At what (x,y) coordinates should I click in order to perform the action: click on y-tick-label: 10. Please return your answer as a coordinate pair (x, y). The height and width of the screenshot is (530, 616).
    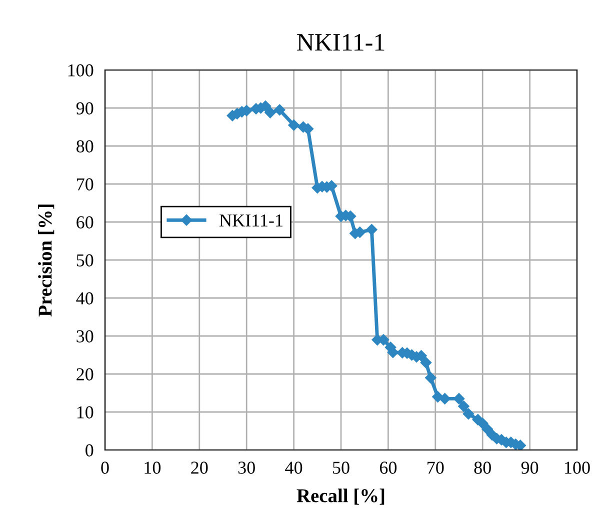
    Looking at the image, I should click on (85, 412).